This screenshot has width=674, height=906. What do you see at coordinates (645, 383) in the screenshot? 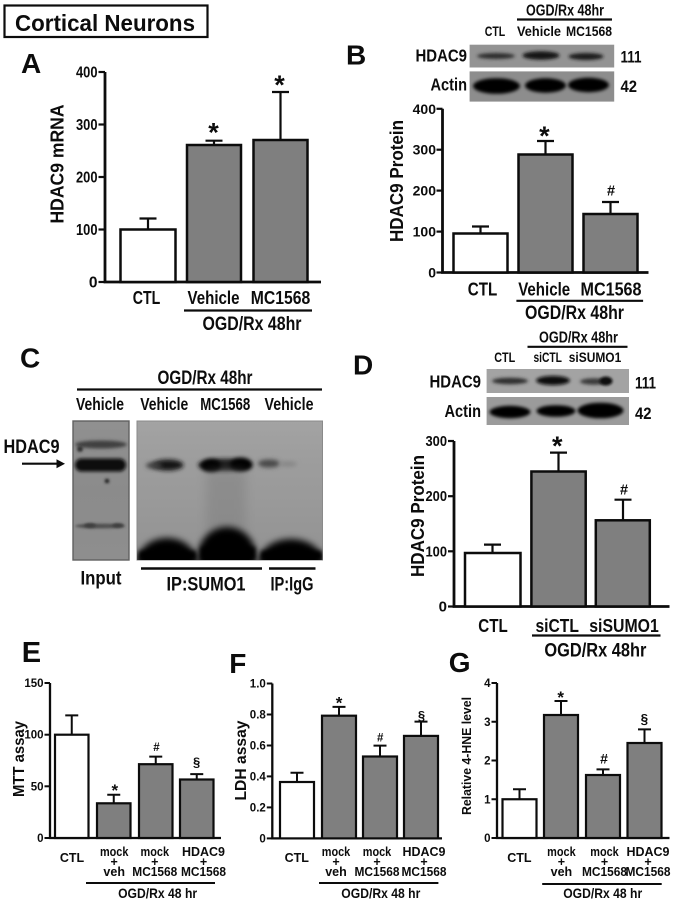
I see `svg-text: 111` at bounding box center [645, 383].